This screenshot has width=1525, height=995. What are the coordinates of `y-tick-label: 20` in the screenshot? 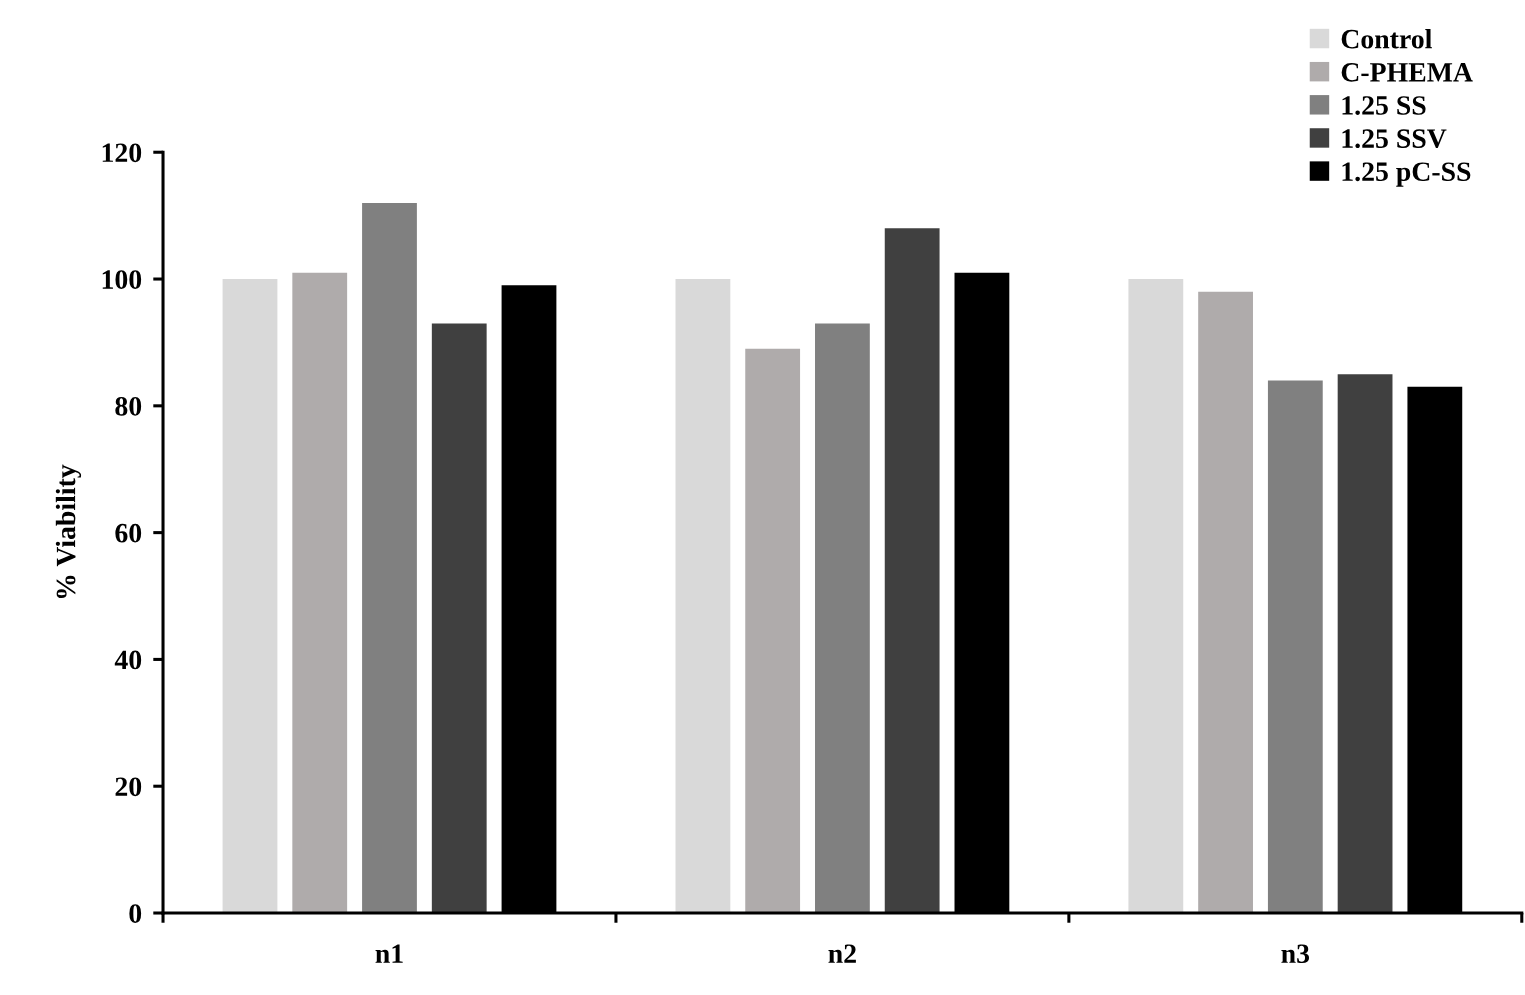 It's located at (128, 787).